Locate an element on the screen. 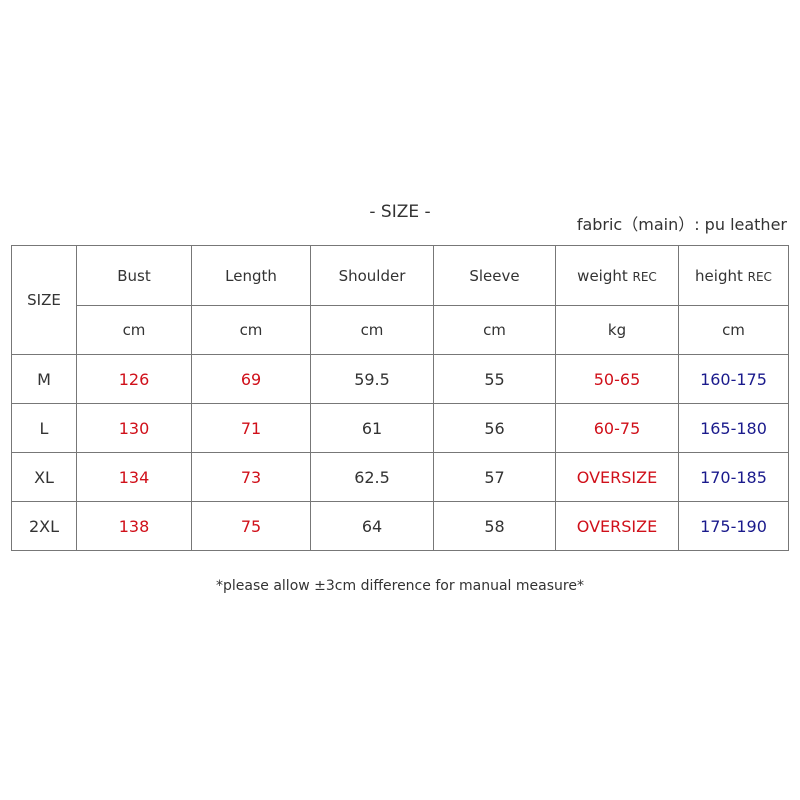 The height and width of the screenshot is (800, 800). table-row: L 130 71 61 56 60-75 165-180 is located at coordinates (400, 428).